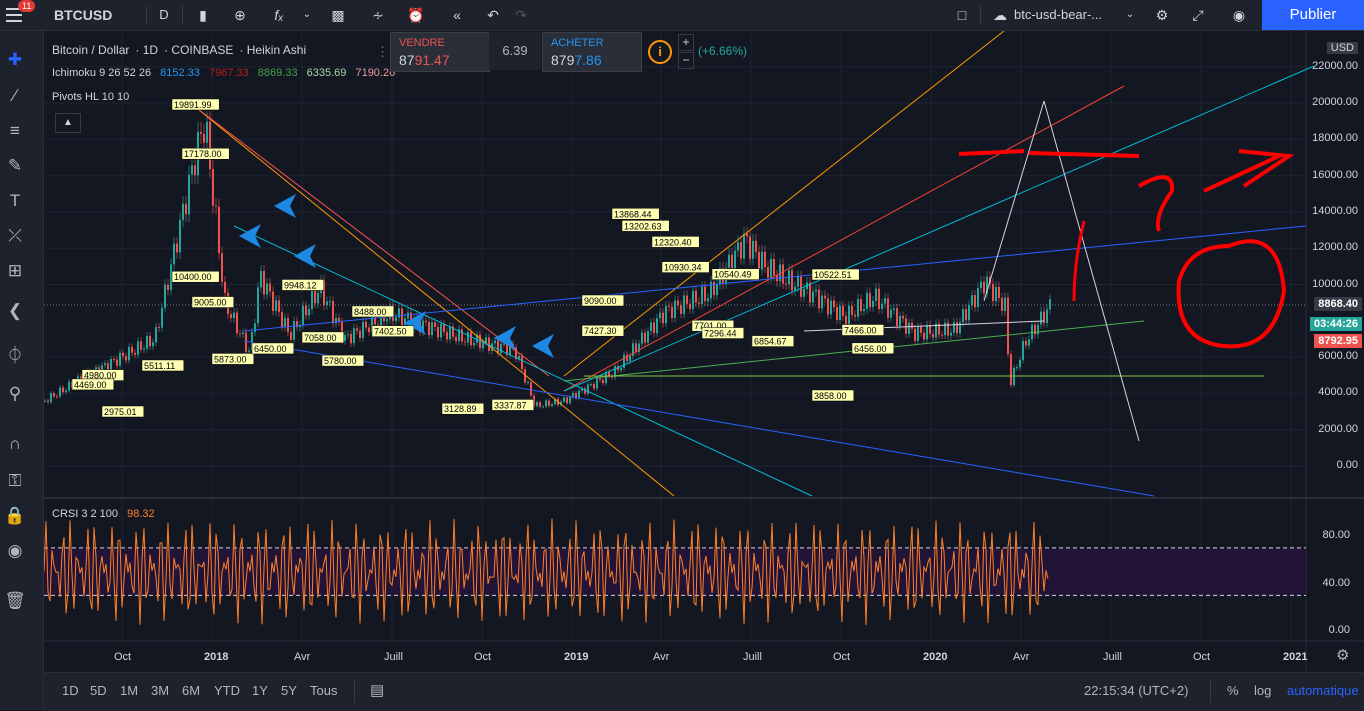 The width and height of the screenshot is (1364, 711). Describe the element at coordinates (710, 326) in the screenshot. I see `pivot-tag-24: 7701.00` at that location.